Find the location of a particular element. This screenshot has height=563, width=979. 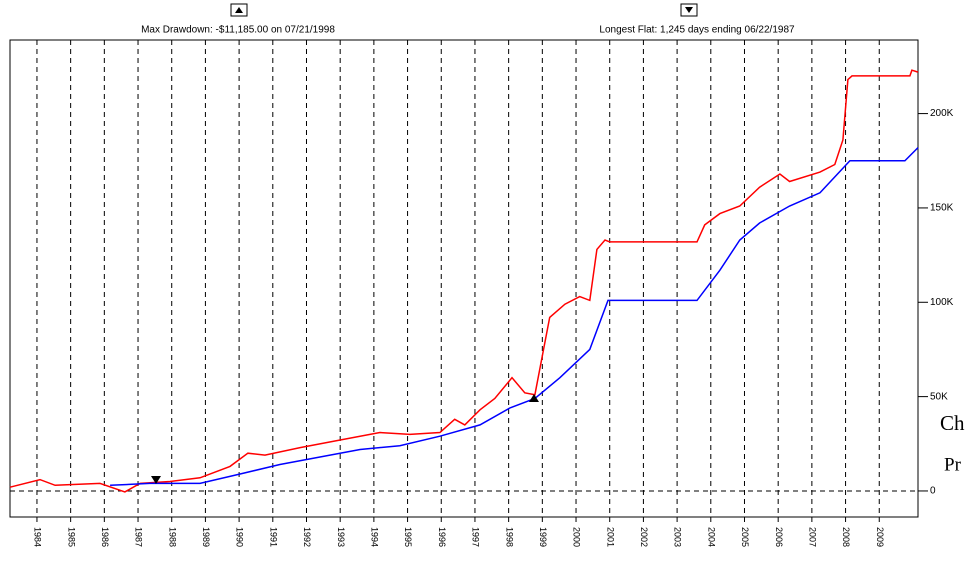

x-tick-label: 2009 is located at coordinates (880, 537).